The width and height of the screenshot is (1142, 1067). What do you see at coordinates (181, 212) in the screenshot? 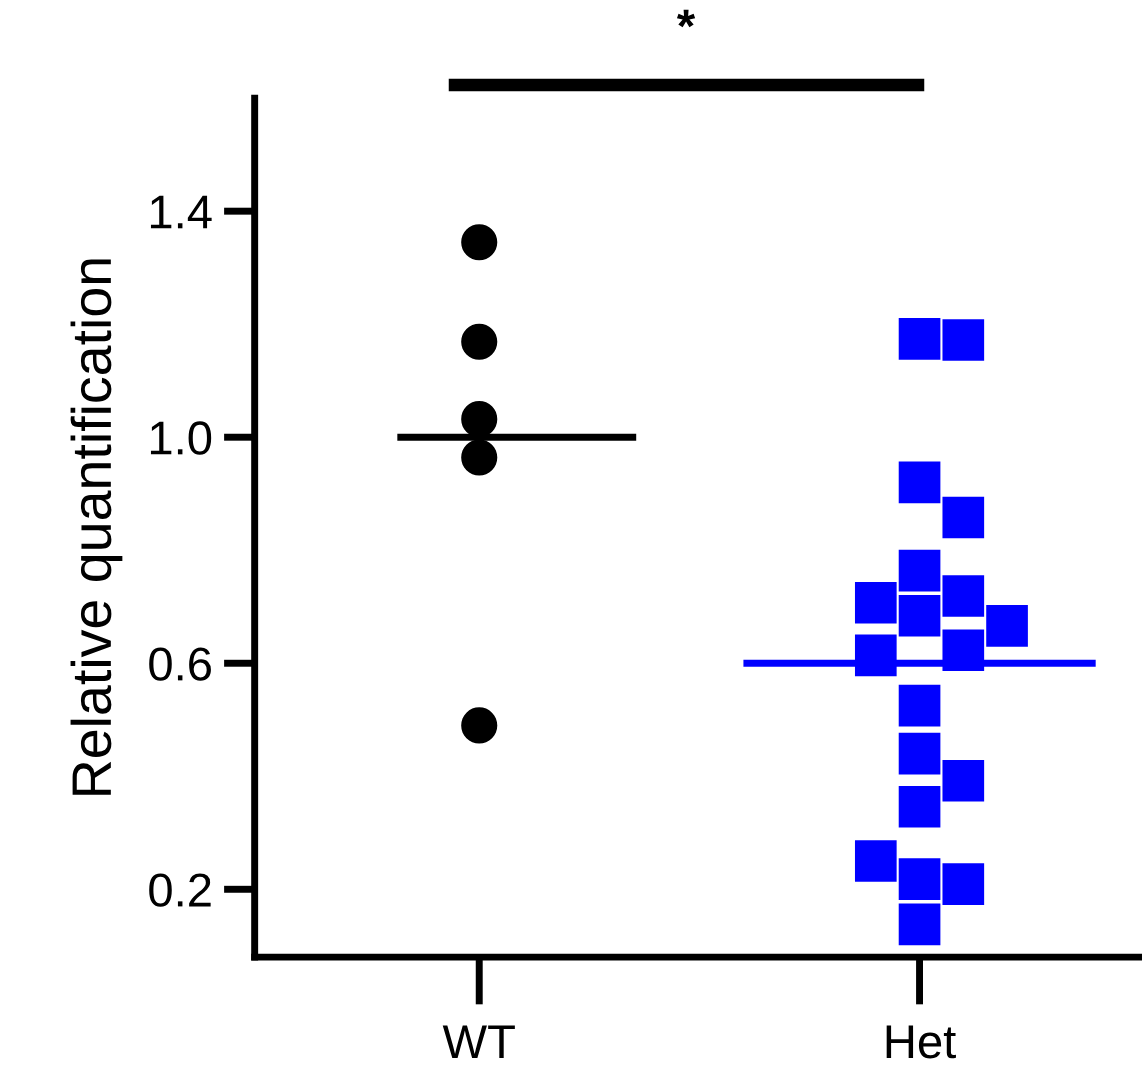
I see `y-tick-label: 1.4` at bounding box center [181, 212].